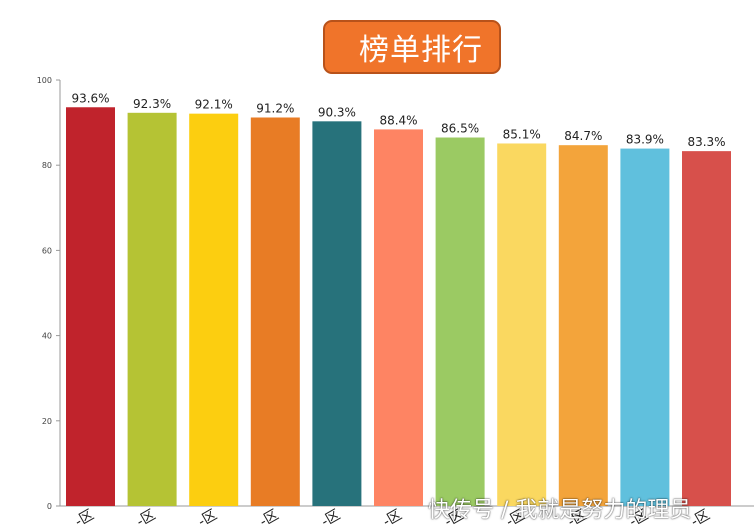 This screenshot has width=754, height=526. What do you see at coordinates (47, 250) in the screenshot?
I see `y-tick-label: 60` at bounding box center [47, 250].